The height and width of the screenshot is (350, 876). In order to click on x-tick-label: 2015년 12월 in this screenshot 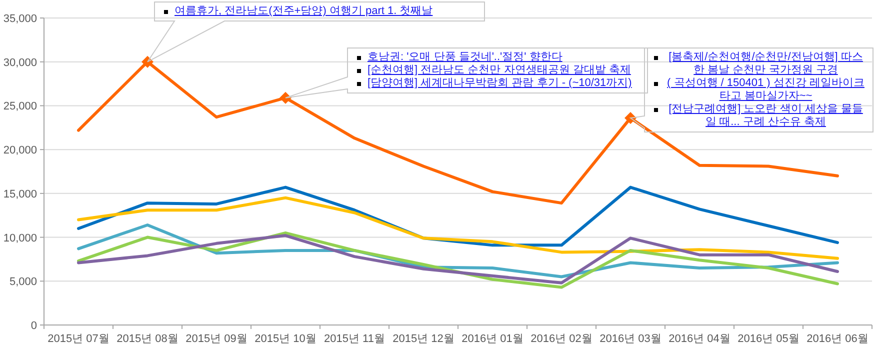, I will do `click(423, 339)`.